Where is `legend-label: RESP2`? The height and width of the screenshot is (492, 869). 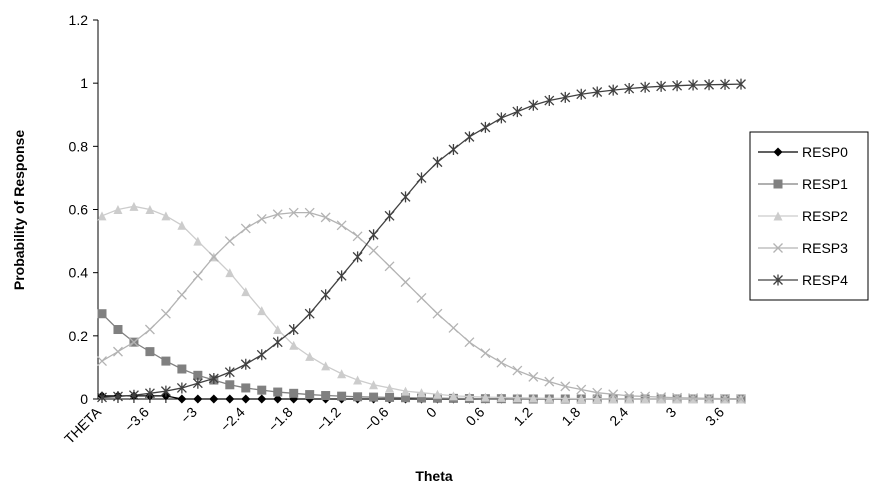 legend-label: RESP2 is located at coordinates (825, 216).